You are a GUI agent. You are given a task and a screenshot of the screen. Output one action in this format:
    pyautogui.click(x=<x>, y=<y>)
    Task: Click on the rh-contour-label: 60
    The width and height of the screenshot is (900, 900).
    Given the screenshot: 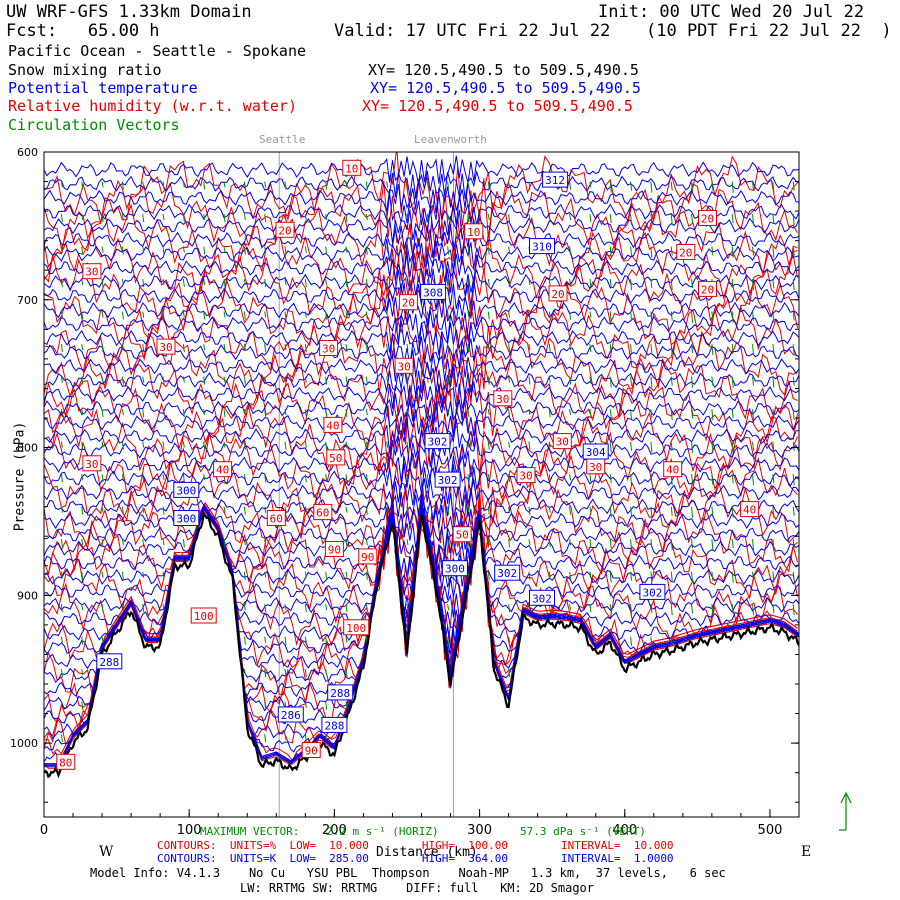 What is the action you would take?
    pyautogui.click(x=322, y=513)
    